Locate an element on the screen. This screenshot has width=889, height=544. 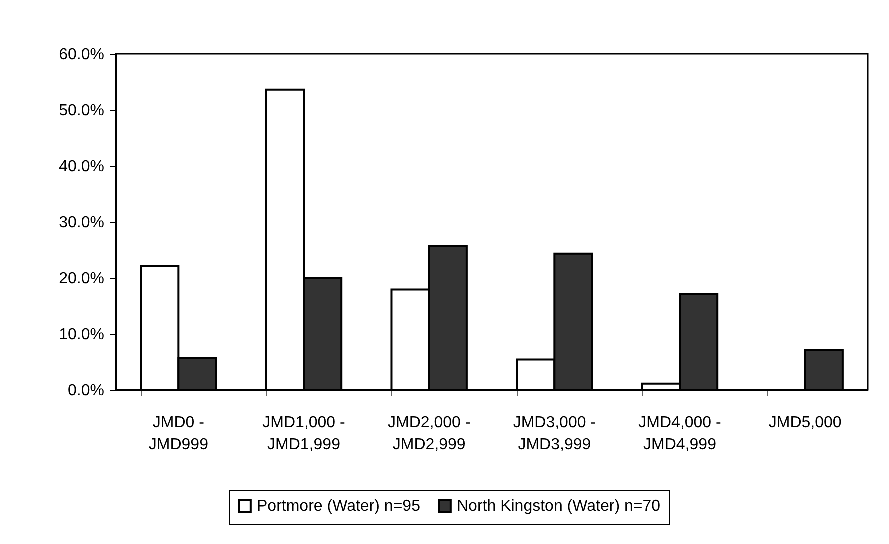
y-tick-label: 20.0% is located at coordinates (81, 279).